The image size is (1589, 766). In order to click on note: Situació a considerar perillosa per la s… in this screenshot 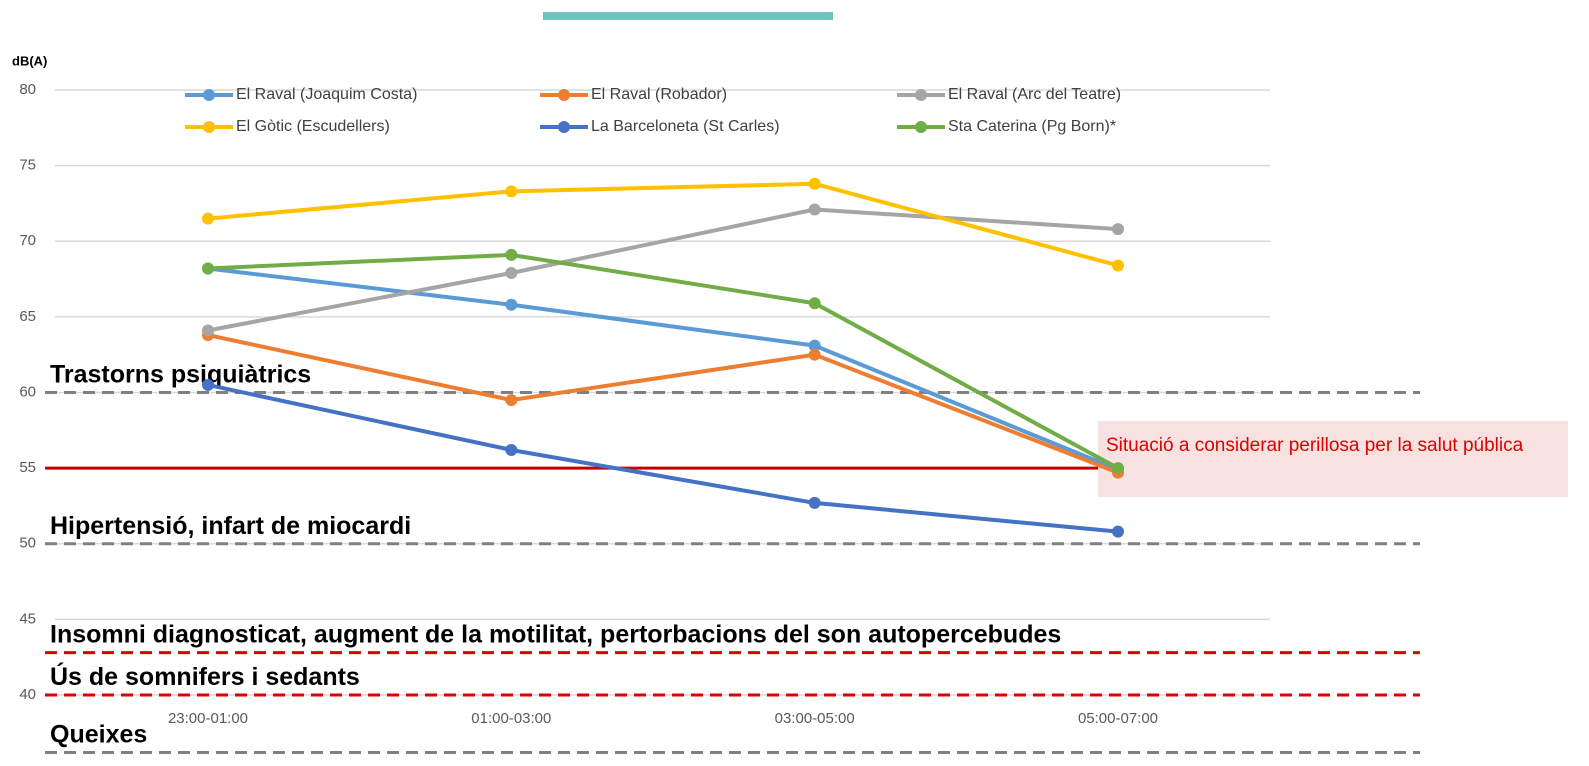, I will do `click(1333, 459)`.